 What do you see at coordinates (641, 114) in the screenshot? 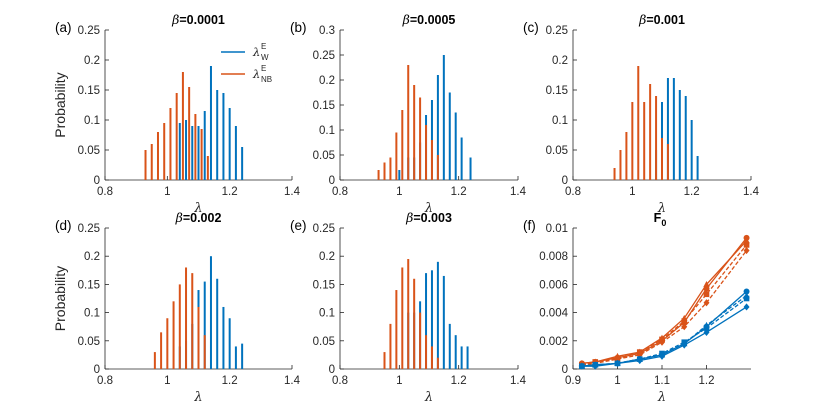
I see `panel-3: 0 0.05 0.1 0.15 0.2 0.25 0.8 1 1.2 1.4 λ (c) β=0.001` at bounding box center [641, 114].